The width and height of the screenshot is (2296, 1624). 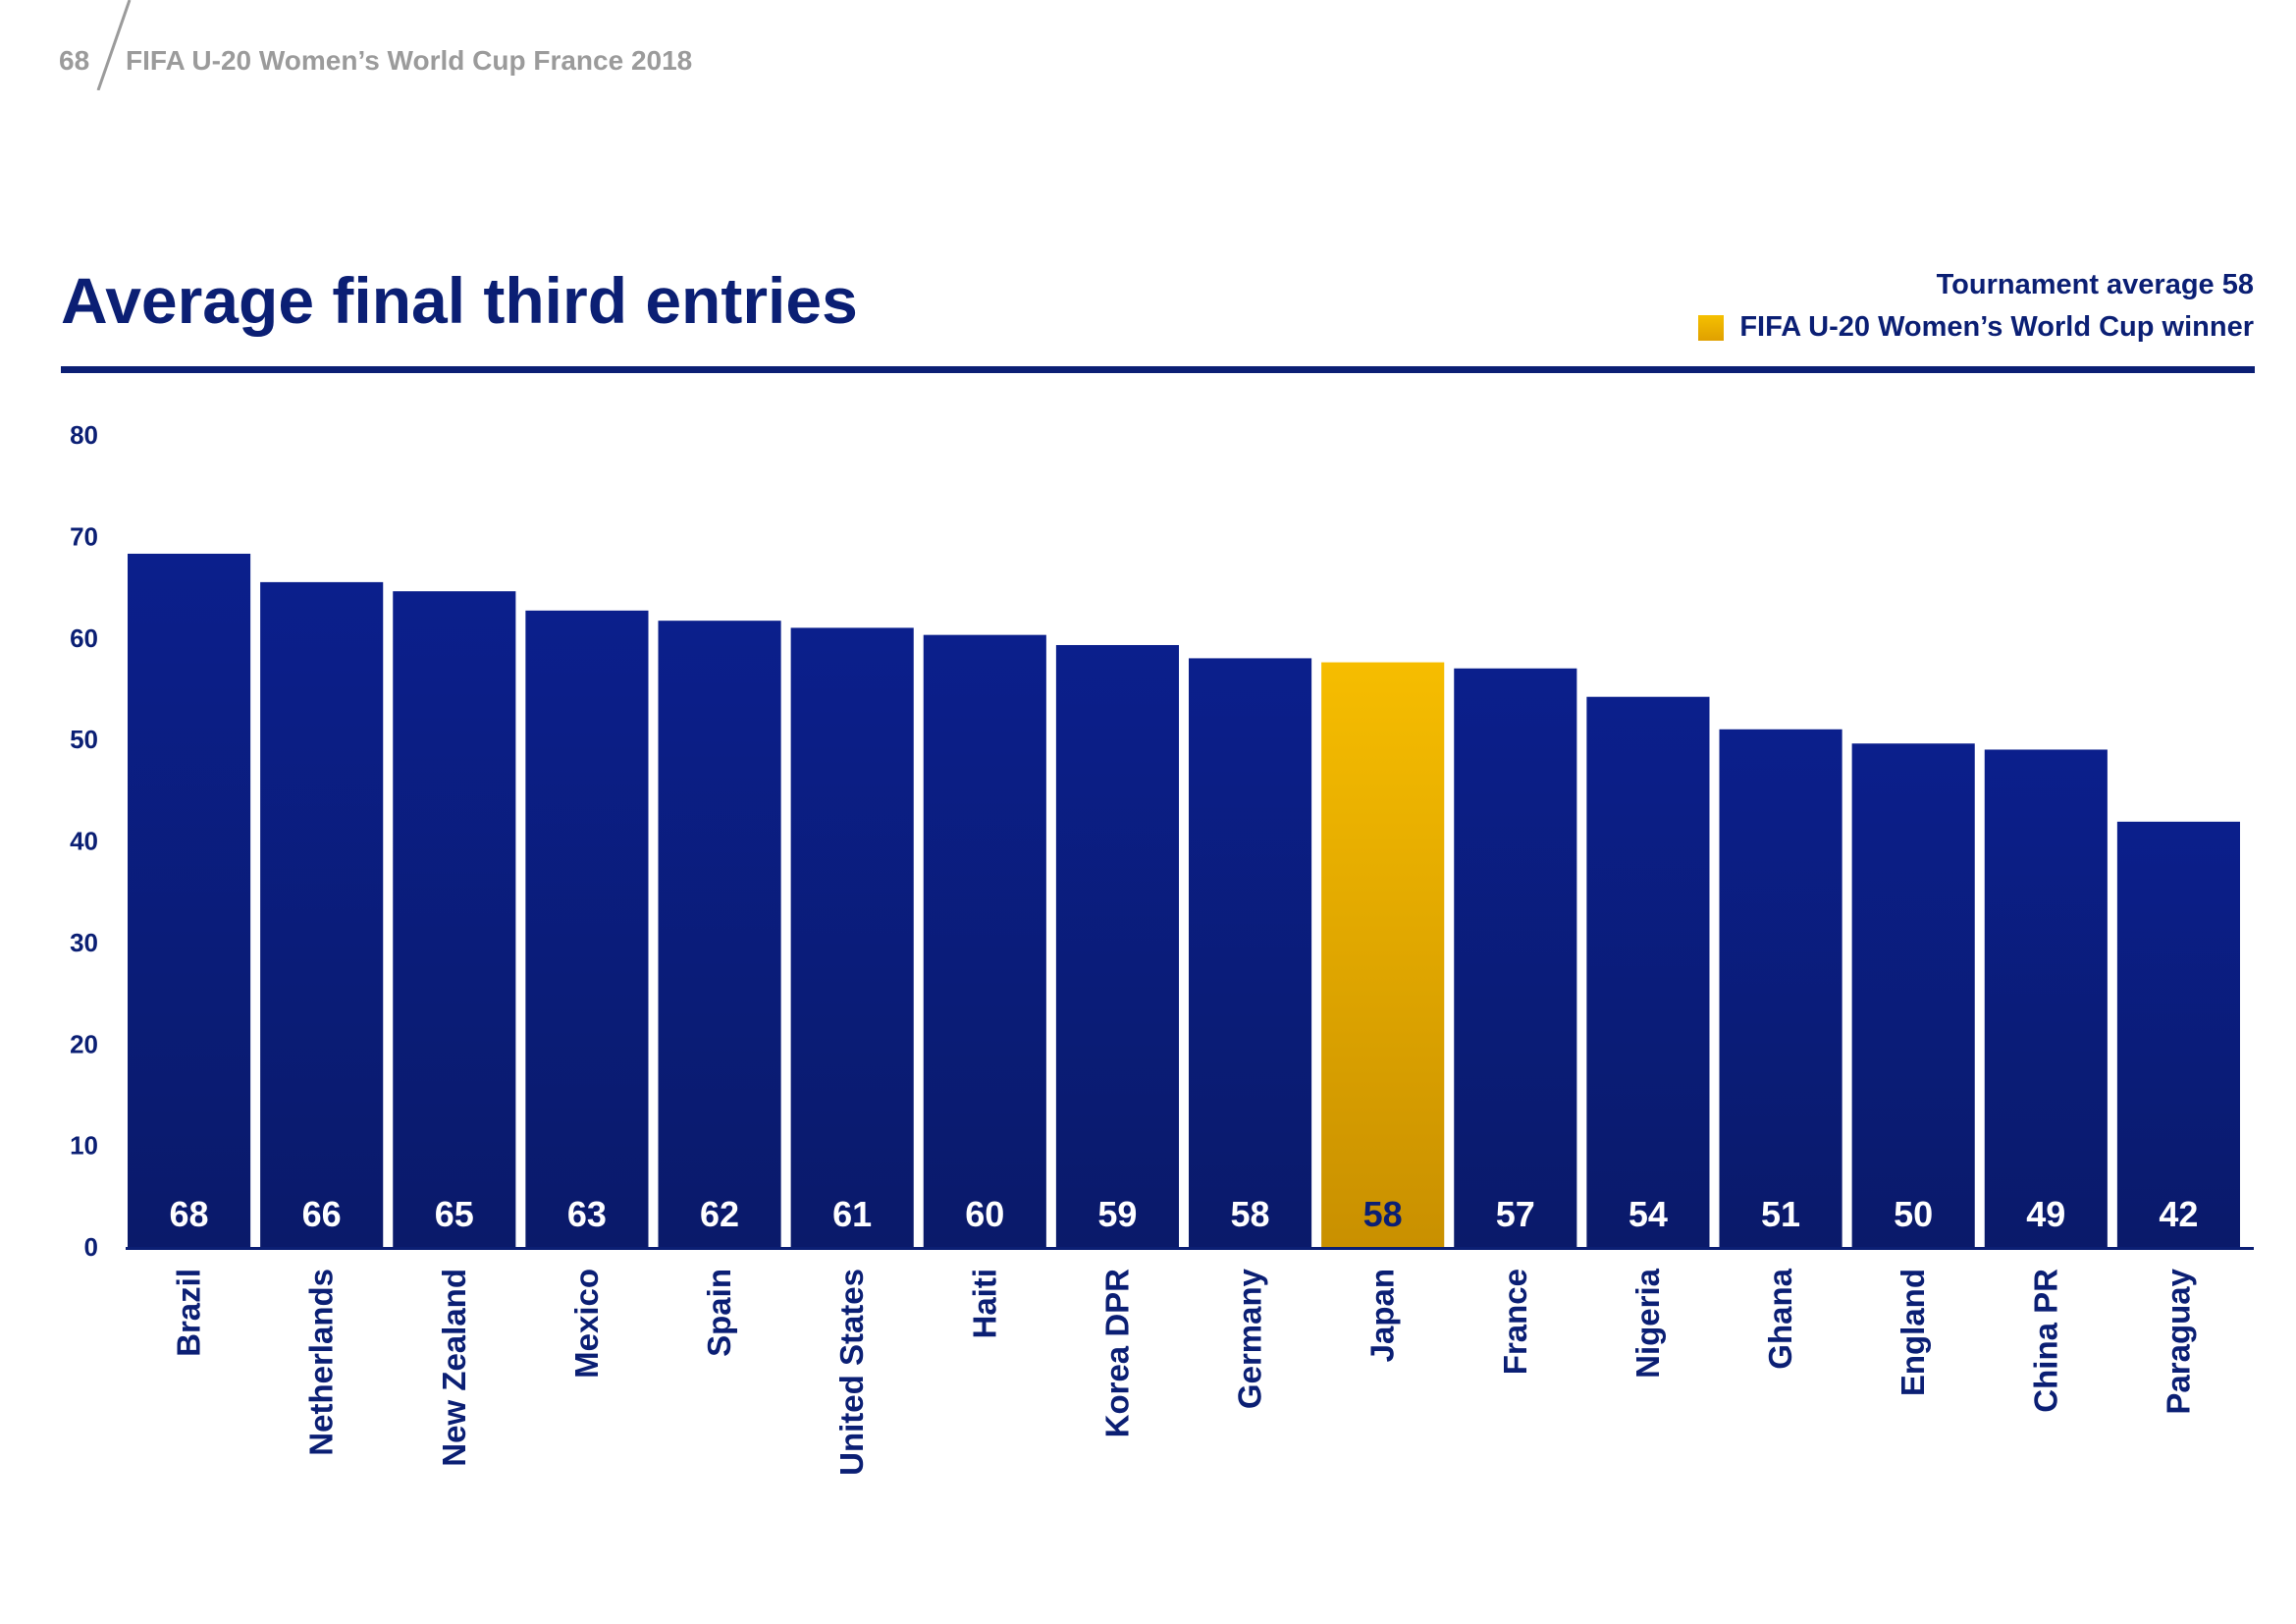 I want to click on x-category-label: New Zealand, so click(x=454, y=1368).